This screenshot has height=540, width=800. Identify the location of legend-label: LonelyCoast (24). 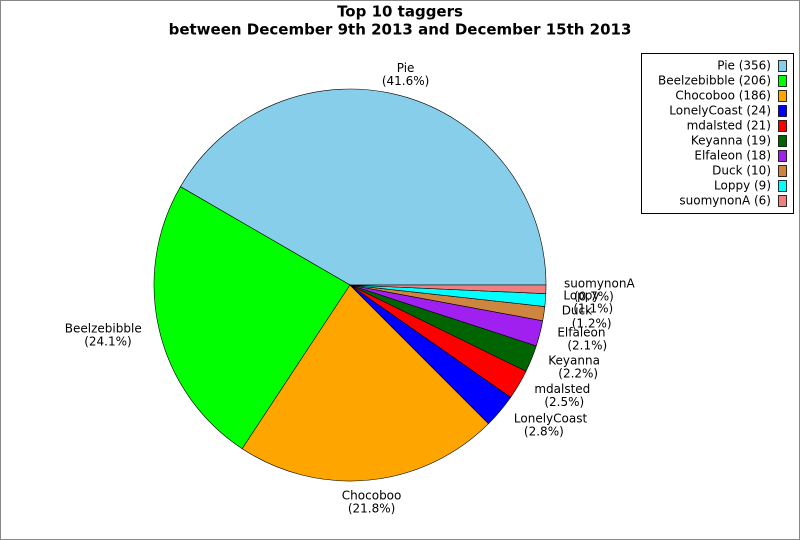
(720, 111).